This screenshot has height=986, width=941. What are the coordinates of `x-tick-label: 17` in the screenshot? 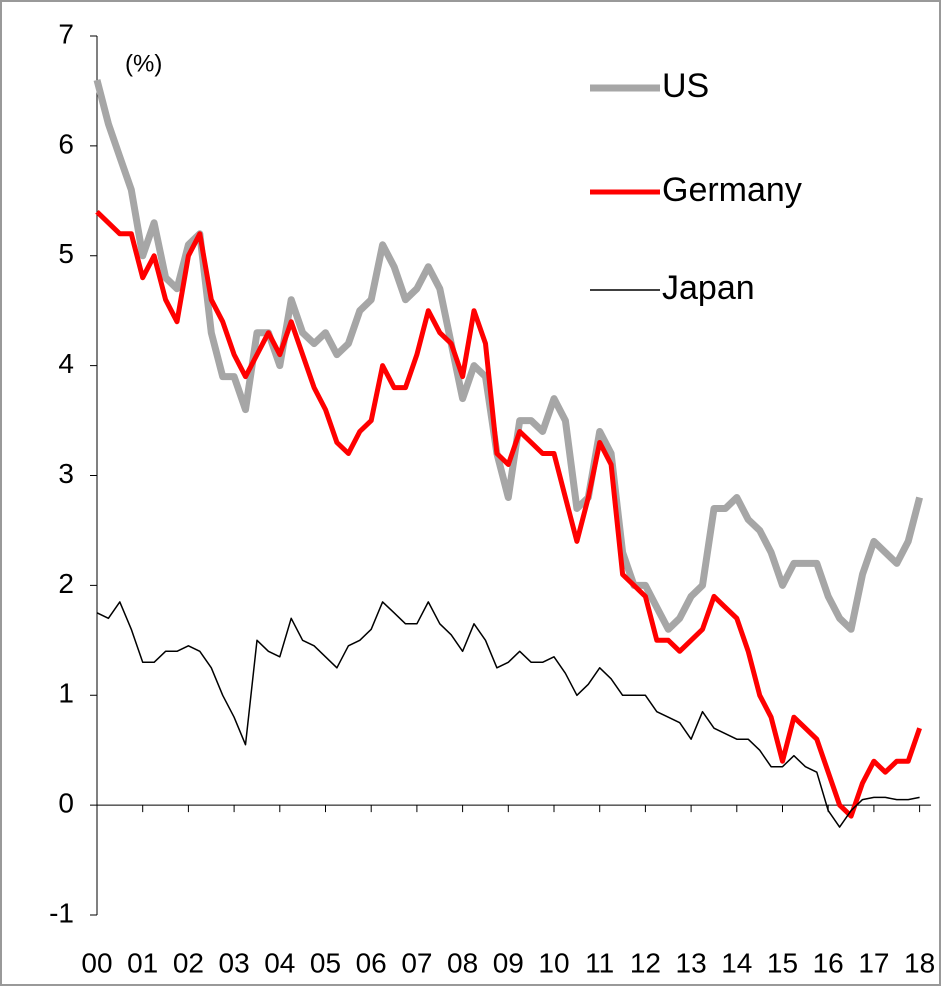 It's located at (873, 962).